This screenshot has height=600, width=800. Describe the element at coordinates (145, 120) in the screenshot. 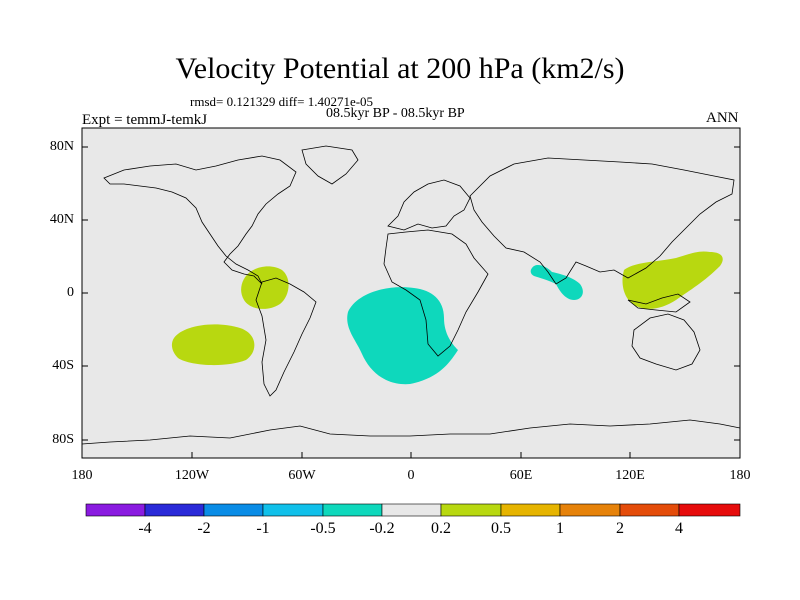

I see `experiment-label: Expt = temmJ-temkJ` at that location.